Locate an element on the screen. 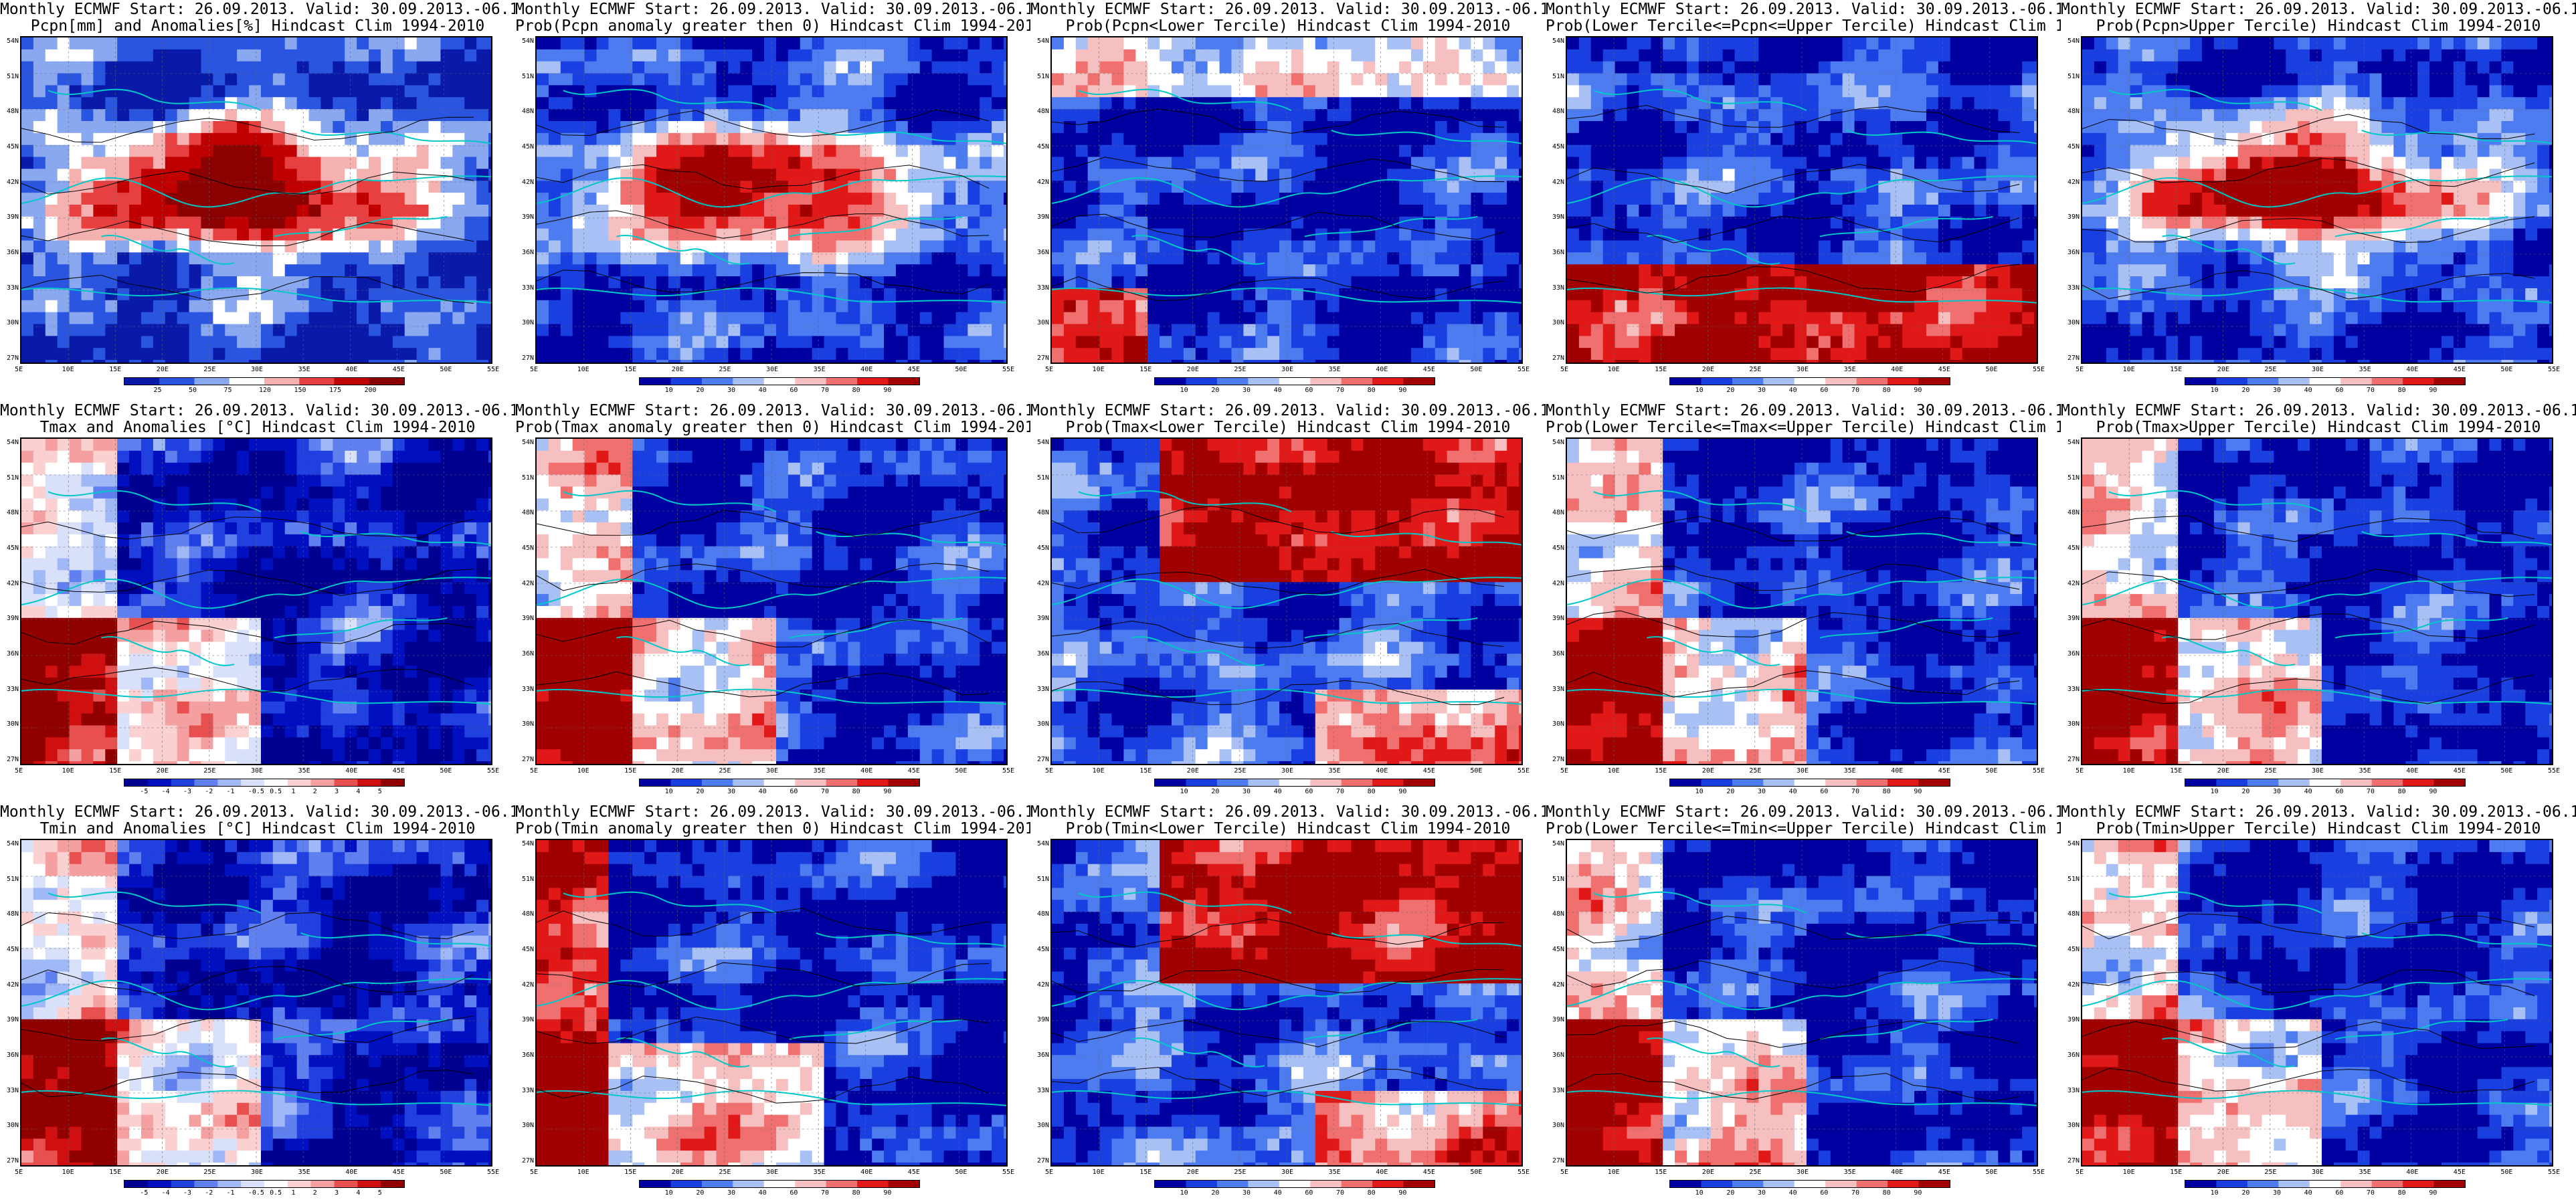 Image resolution: width=2576 pixels, height=1204 pixels. colorbar is located at coordinates (264, 381).